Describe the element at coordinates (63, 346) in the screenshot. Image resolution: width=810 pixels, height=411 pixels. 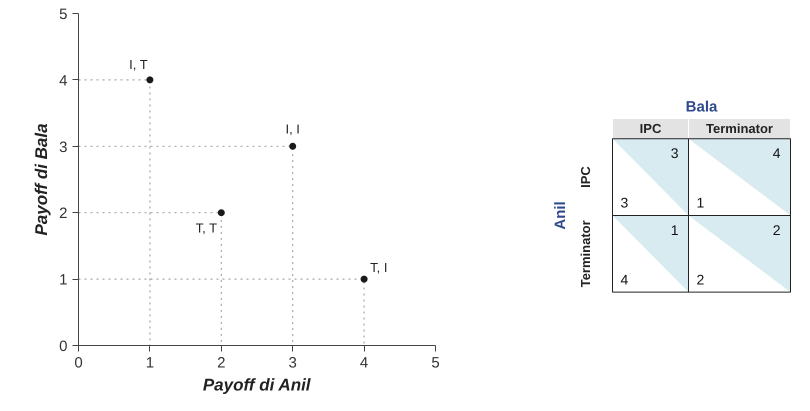
I see `y-tick-label: 0` at that location.